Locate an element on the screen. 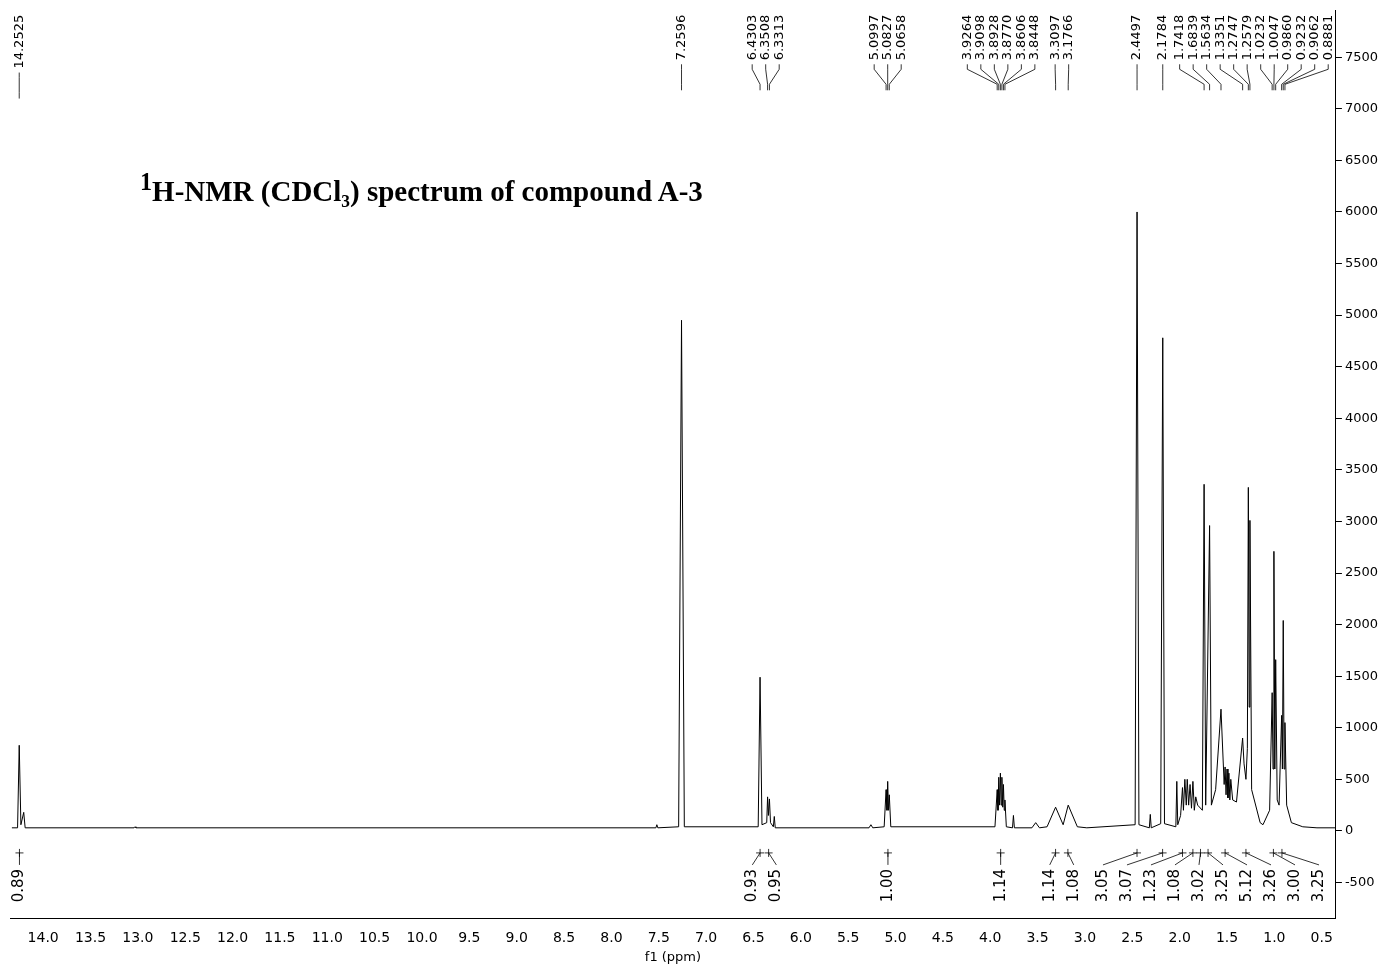  x-tick-label: 6.5 is located at coordinates (753, 936).